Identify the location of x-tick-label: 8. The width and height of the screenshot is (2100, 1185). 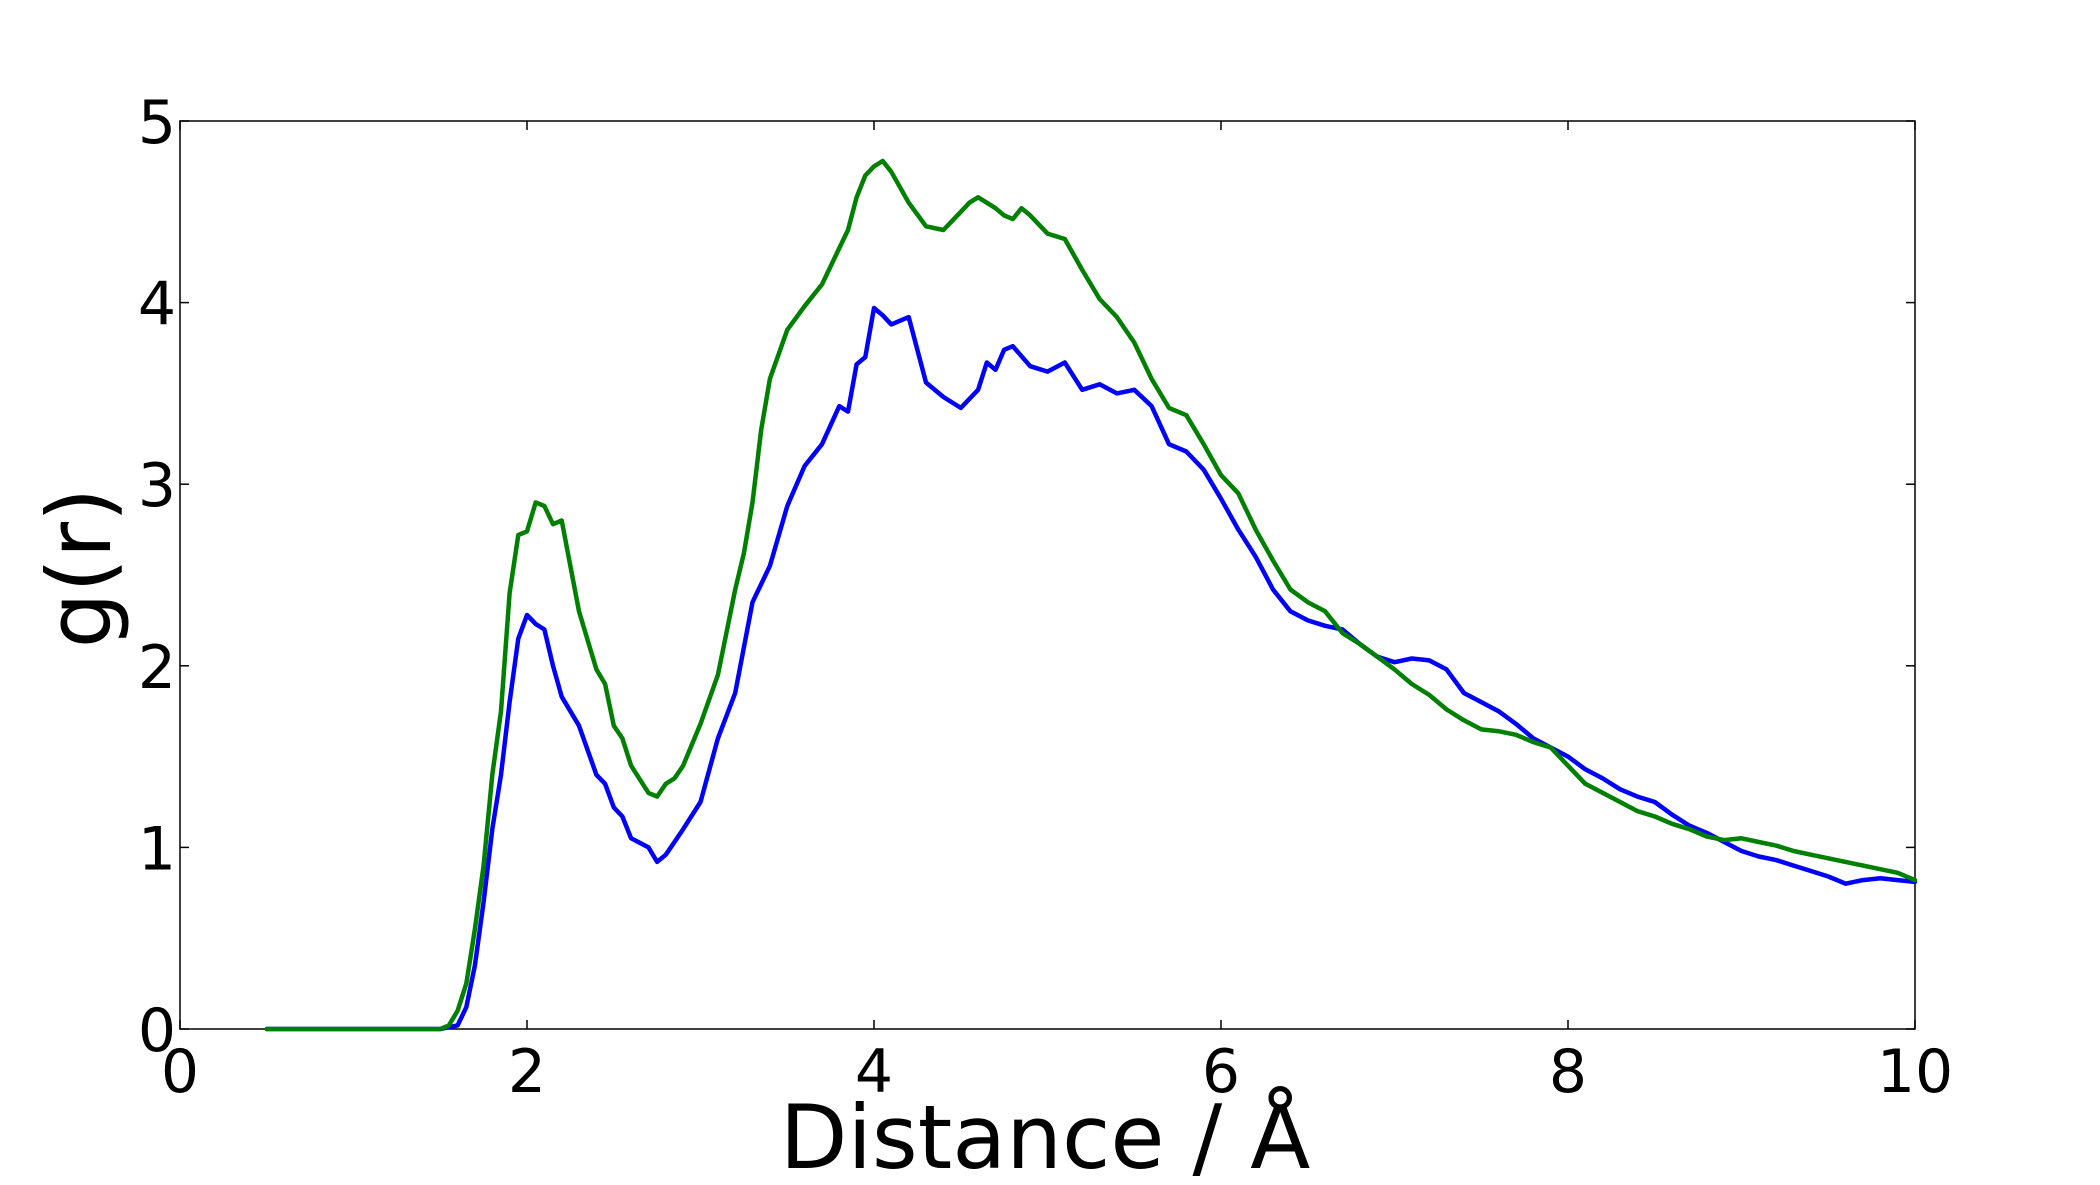
(1568, 1072).